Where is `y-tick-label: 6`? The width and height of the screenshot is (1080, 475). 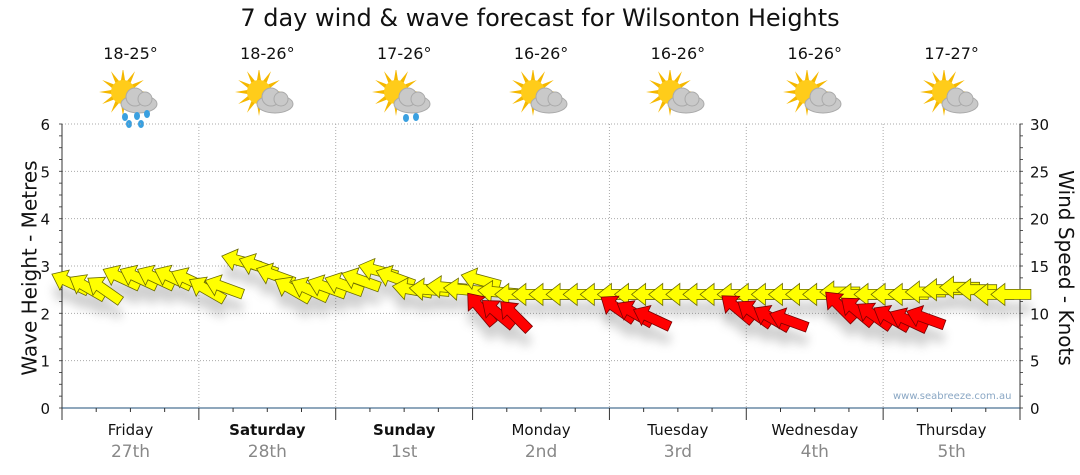 y-tick-label: 6 is located at coordinates (45, 125).